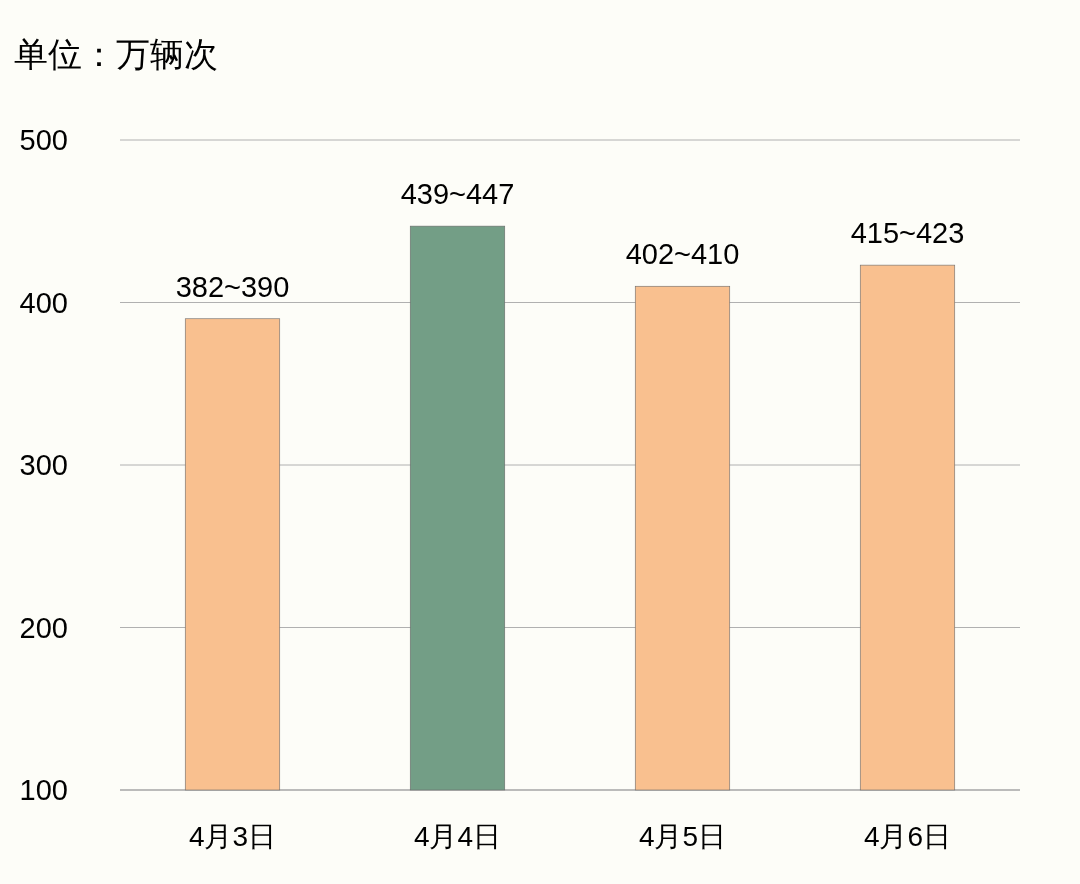  I want to click on y-tick-label: 200, so click(43, 627).